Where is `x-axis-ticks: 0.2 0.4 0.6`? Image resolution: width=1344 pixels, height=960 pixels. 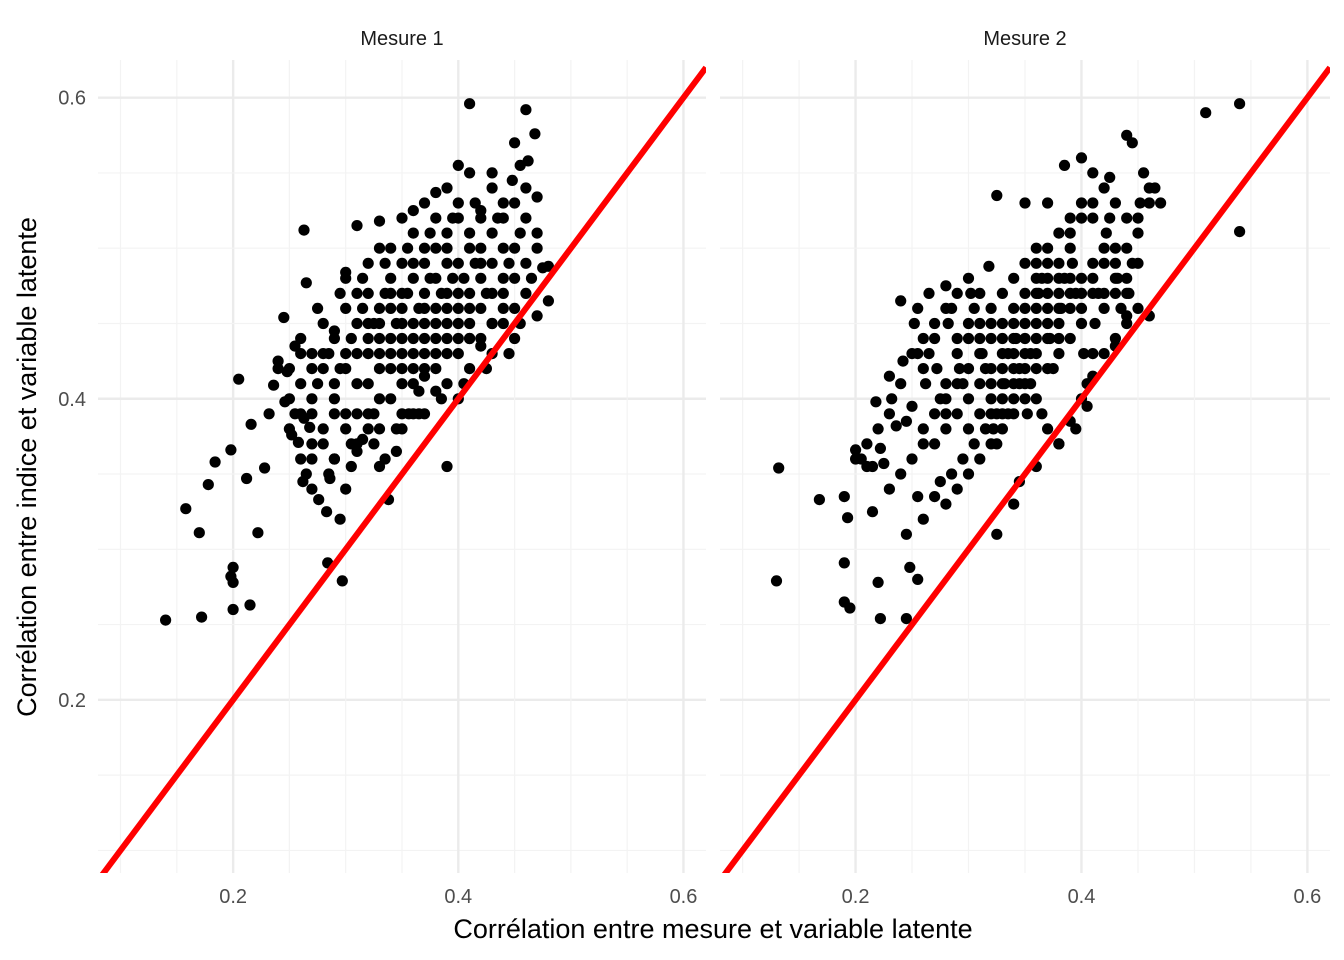 x-axis-ticks: 0.2 0.4 0.6 is located at coordinates (458, 897).